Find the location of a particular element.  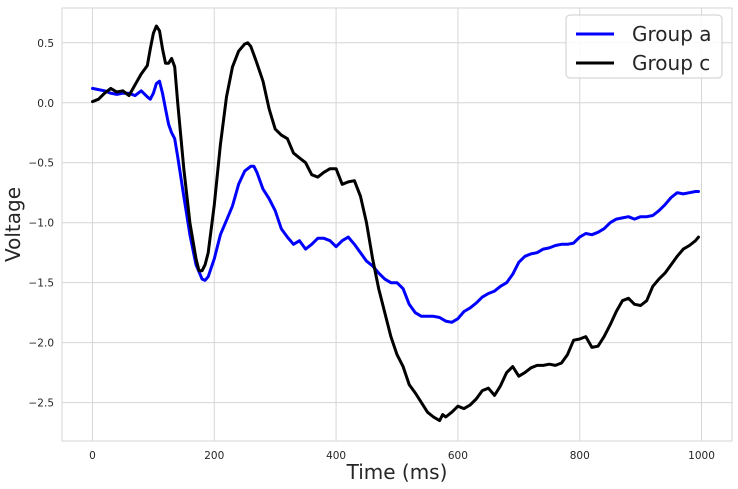

x-tick-label: 400 is located at coordinates (336, 456).